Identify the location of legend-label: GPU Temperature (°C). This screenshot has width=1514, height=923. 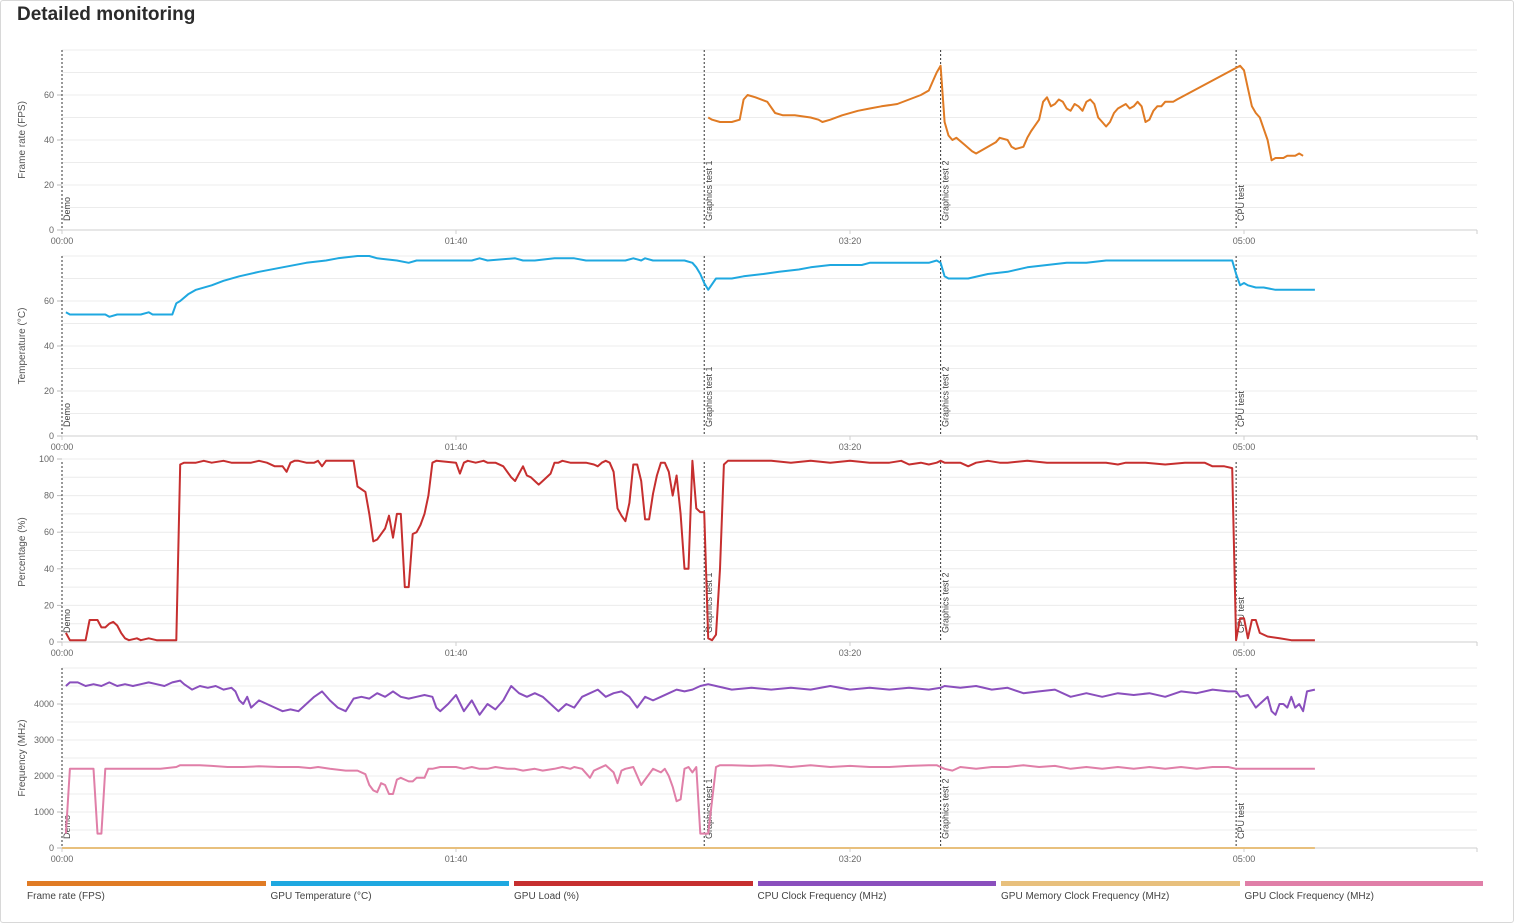
(321, 896).